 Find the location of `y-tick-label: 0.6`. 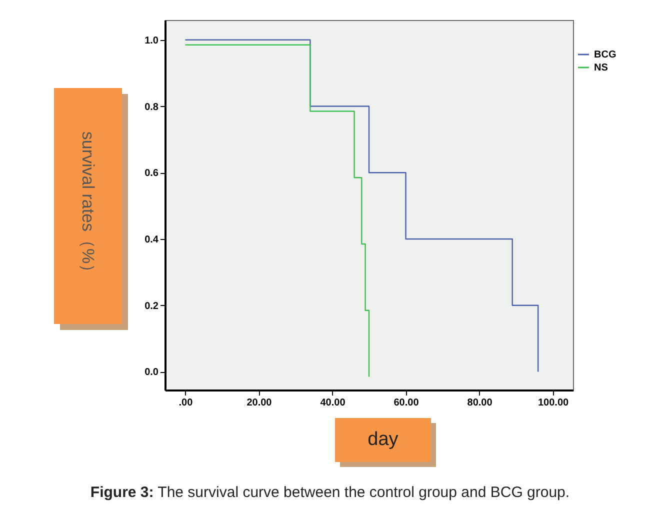

y-tick-label: 0.6 is located at coordinates (151, 174).